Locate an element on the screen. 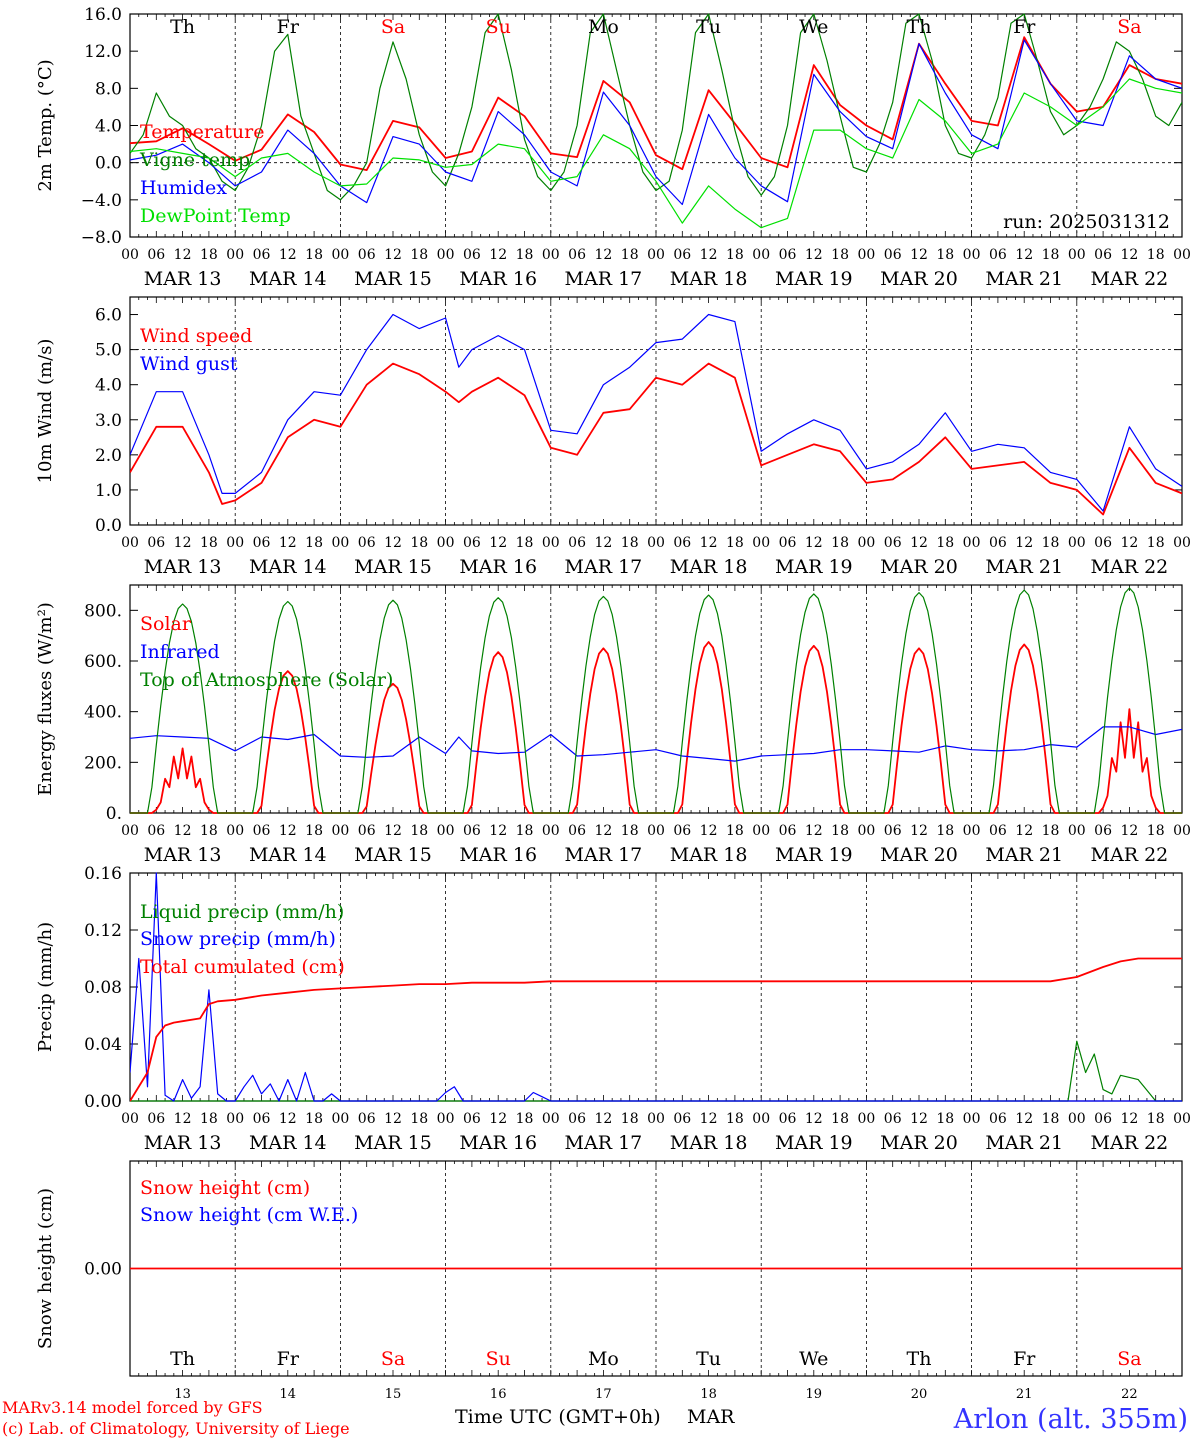 This screenshot has height=1440, width=1194. series-line-total-cumulated-cm- is located at coordinates (656, 1029).